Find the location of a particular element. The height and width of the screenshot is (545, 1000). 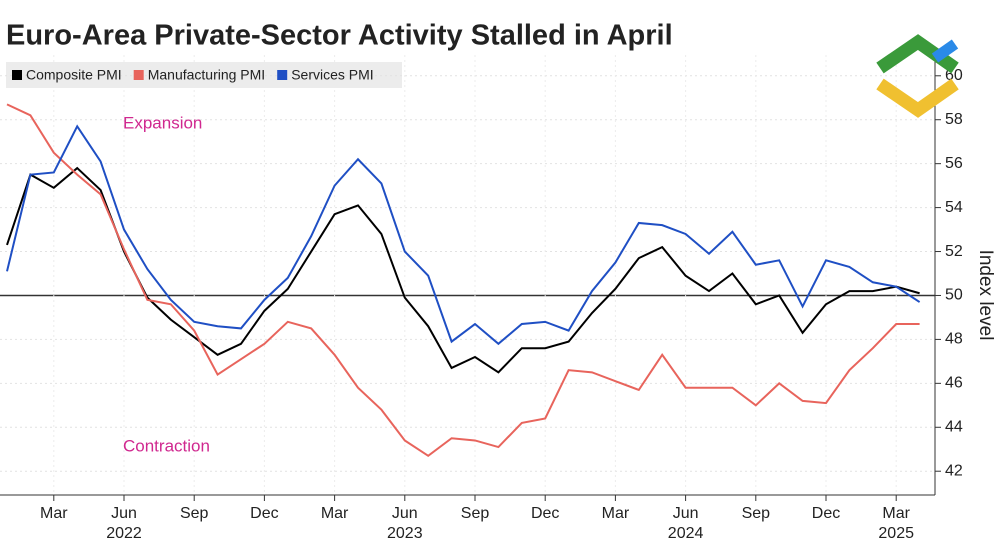

logo-blue is located at coordinates (945, 51).